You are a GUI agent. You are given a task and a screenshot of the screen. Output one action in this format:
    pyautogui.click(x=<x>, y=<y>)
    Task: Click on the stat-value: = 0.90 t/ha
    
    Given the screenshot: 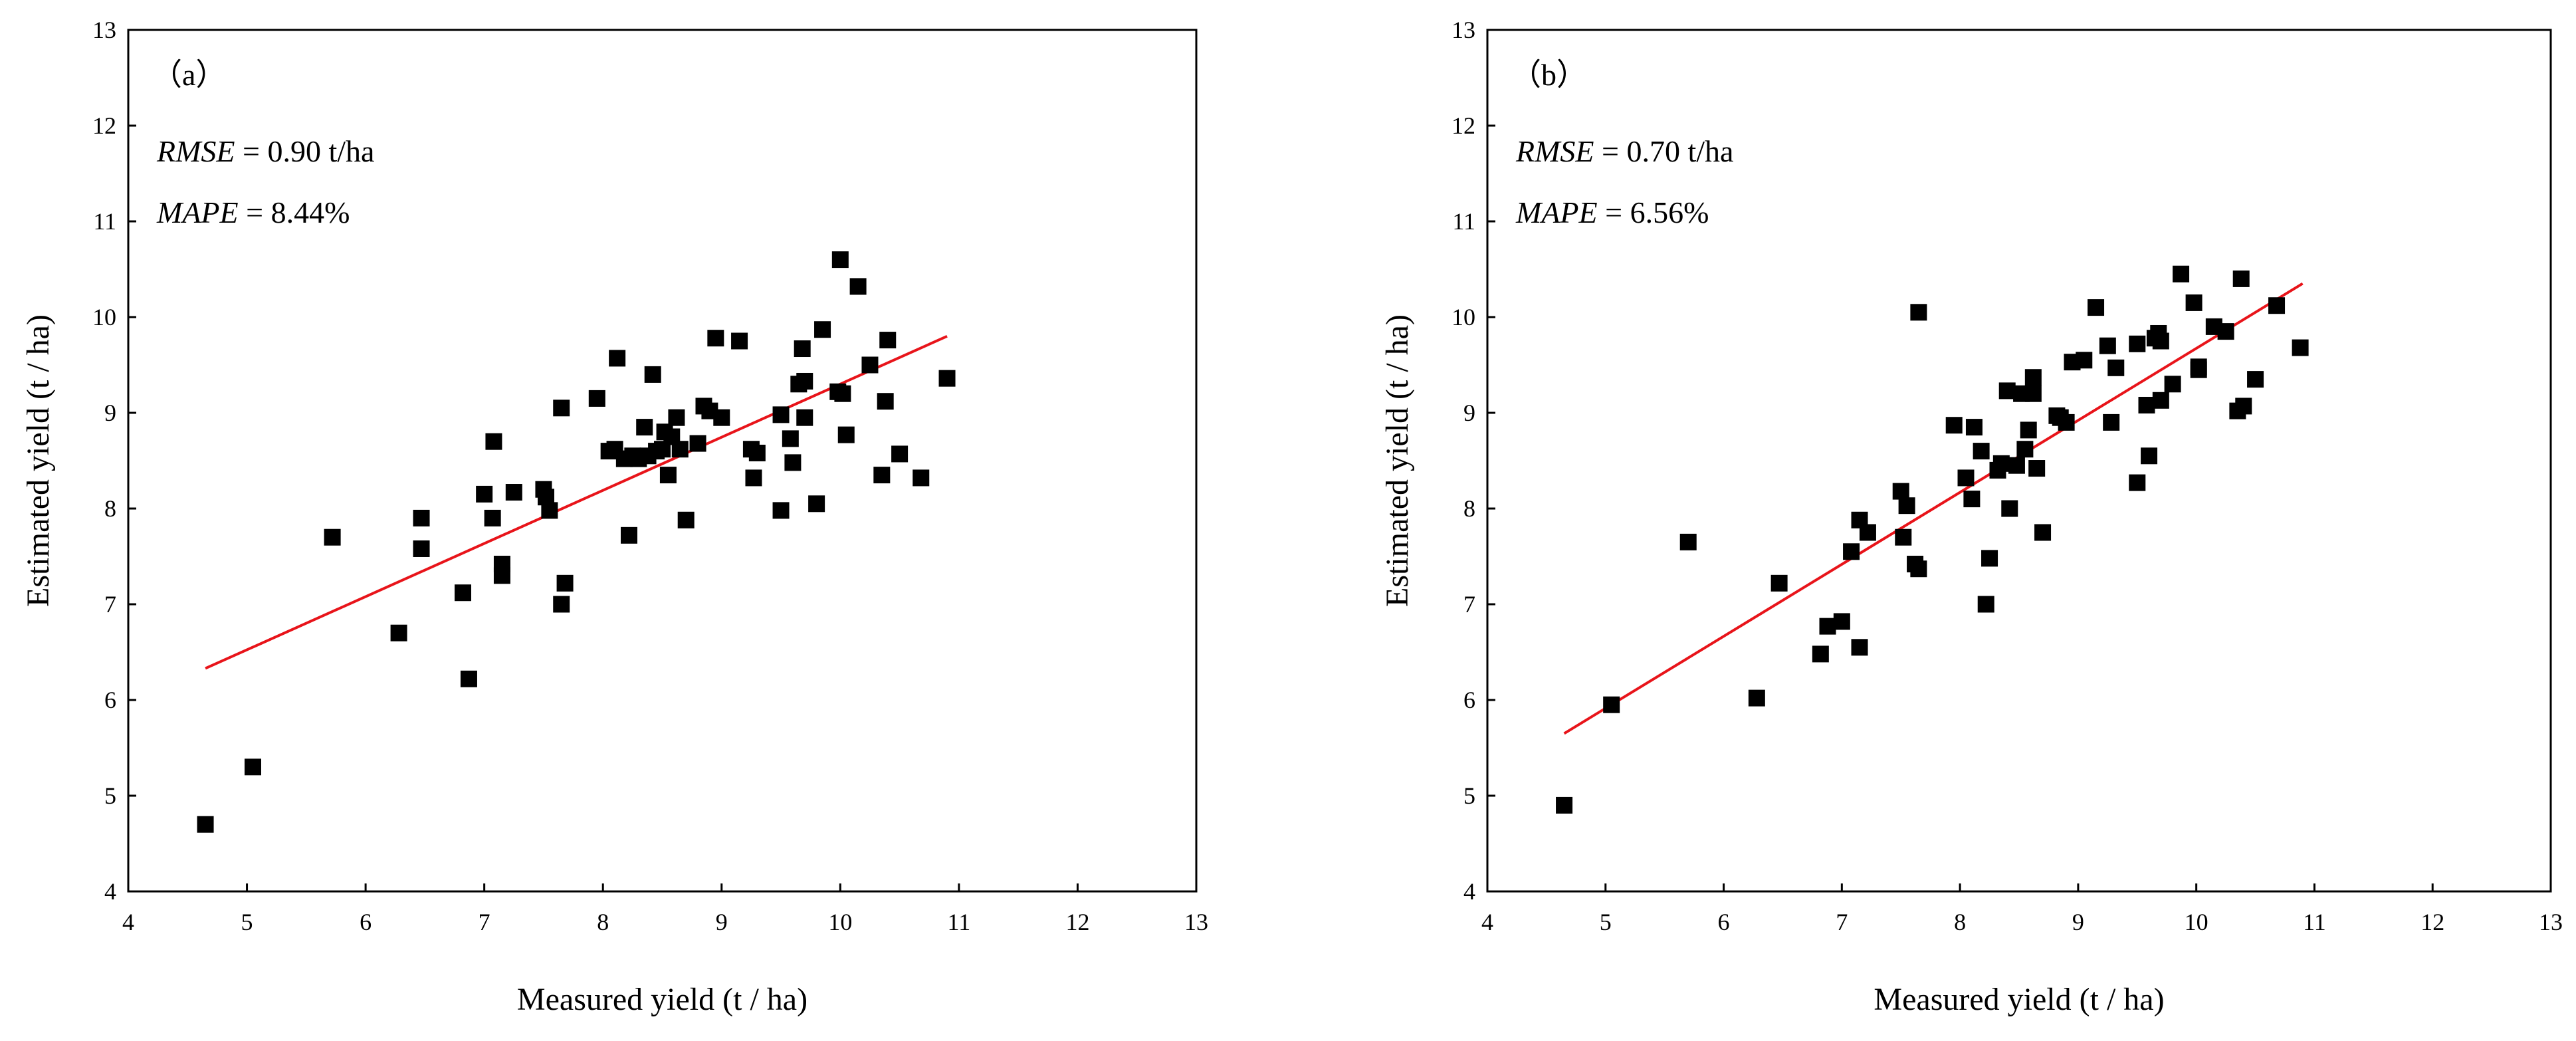 What is the action you would take?
    pyautogui.click(x=305, y=151)
    